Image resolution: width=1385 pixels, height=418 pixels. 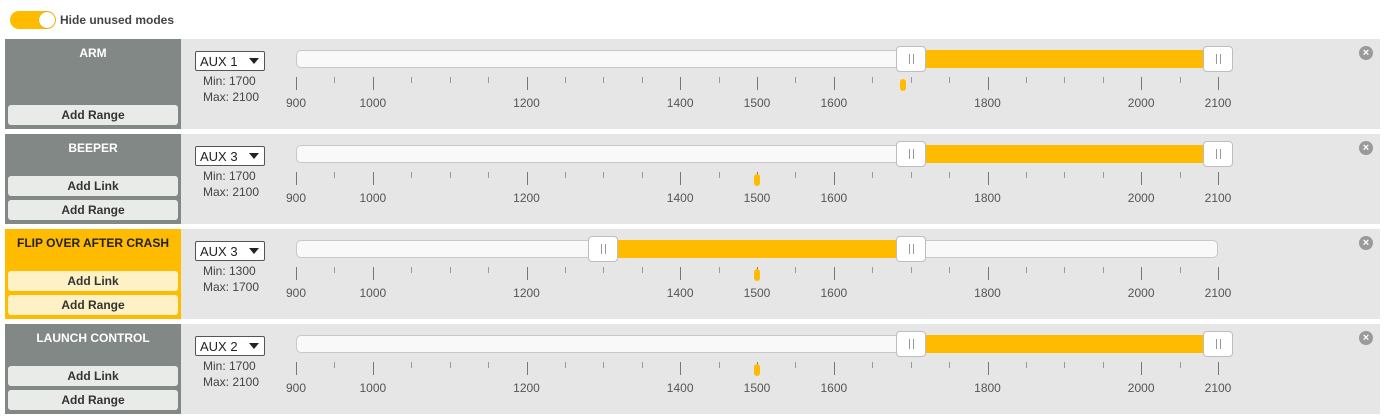 What do you see at coordinates (33, 20) in the screenshot?
I see `hide-unused-modes-toggle` at bounding box center [33, 20].